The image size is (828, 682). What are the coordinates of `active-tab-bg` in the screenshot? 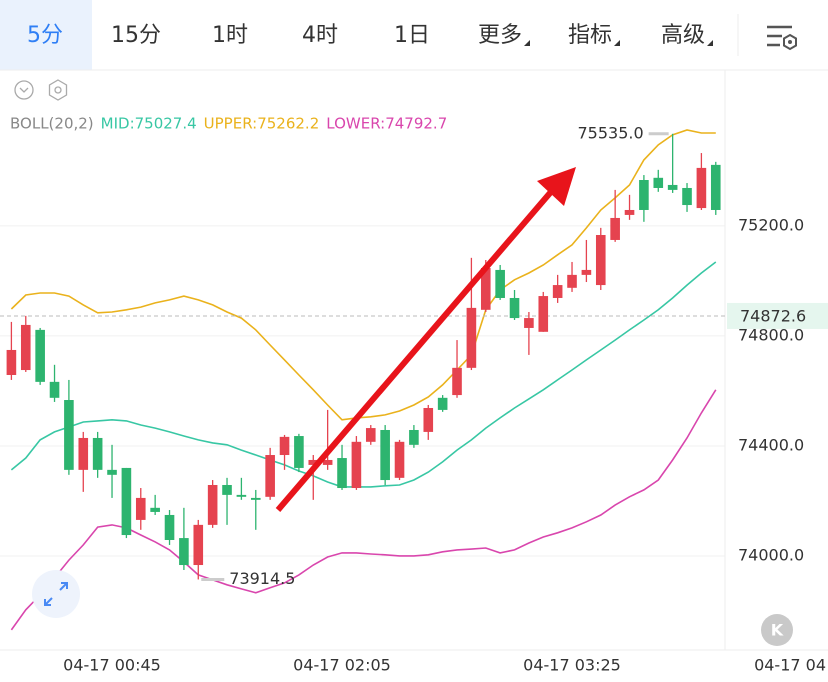 It's located at (46, 35).